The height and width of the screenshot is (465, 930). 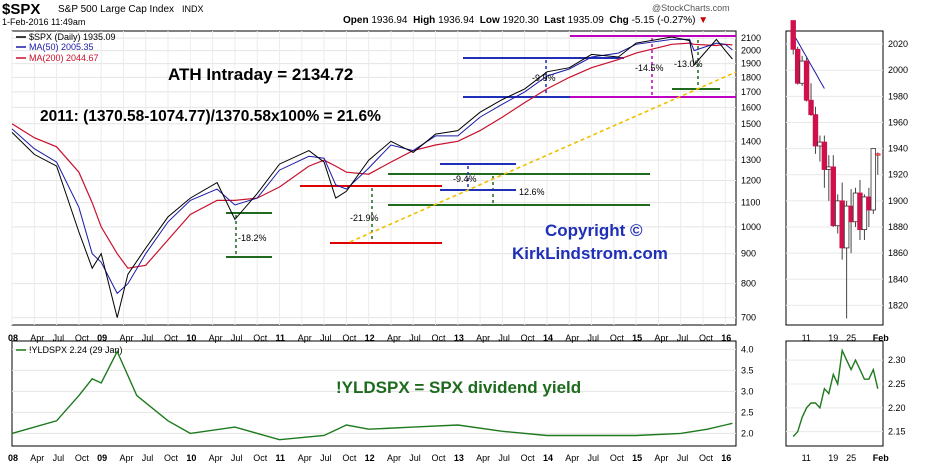 What do you see at coordinates (748, 284) in the screenshot?
I see `y-tick-label: 800` at bounding box center [748, 284].